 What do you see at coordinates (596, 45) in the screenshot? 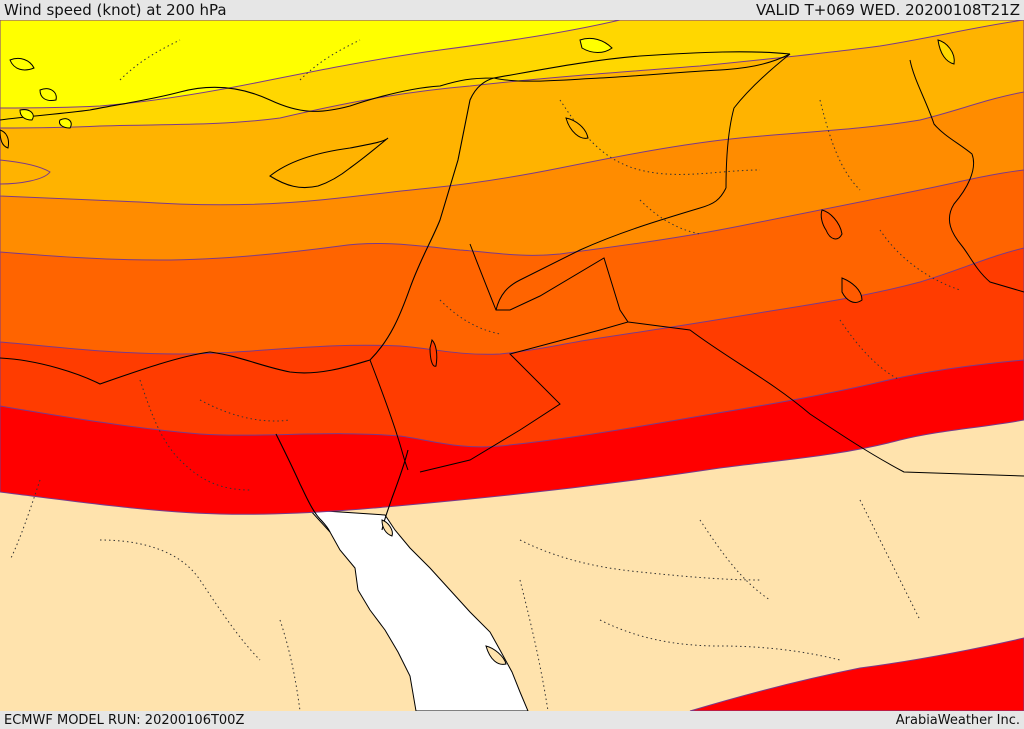
I see `lake-van` at bounding box center [596, 45].